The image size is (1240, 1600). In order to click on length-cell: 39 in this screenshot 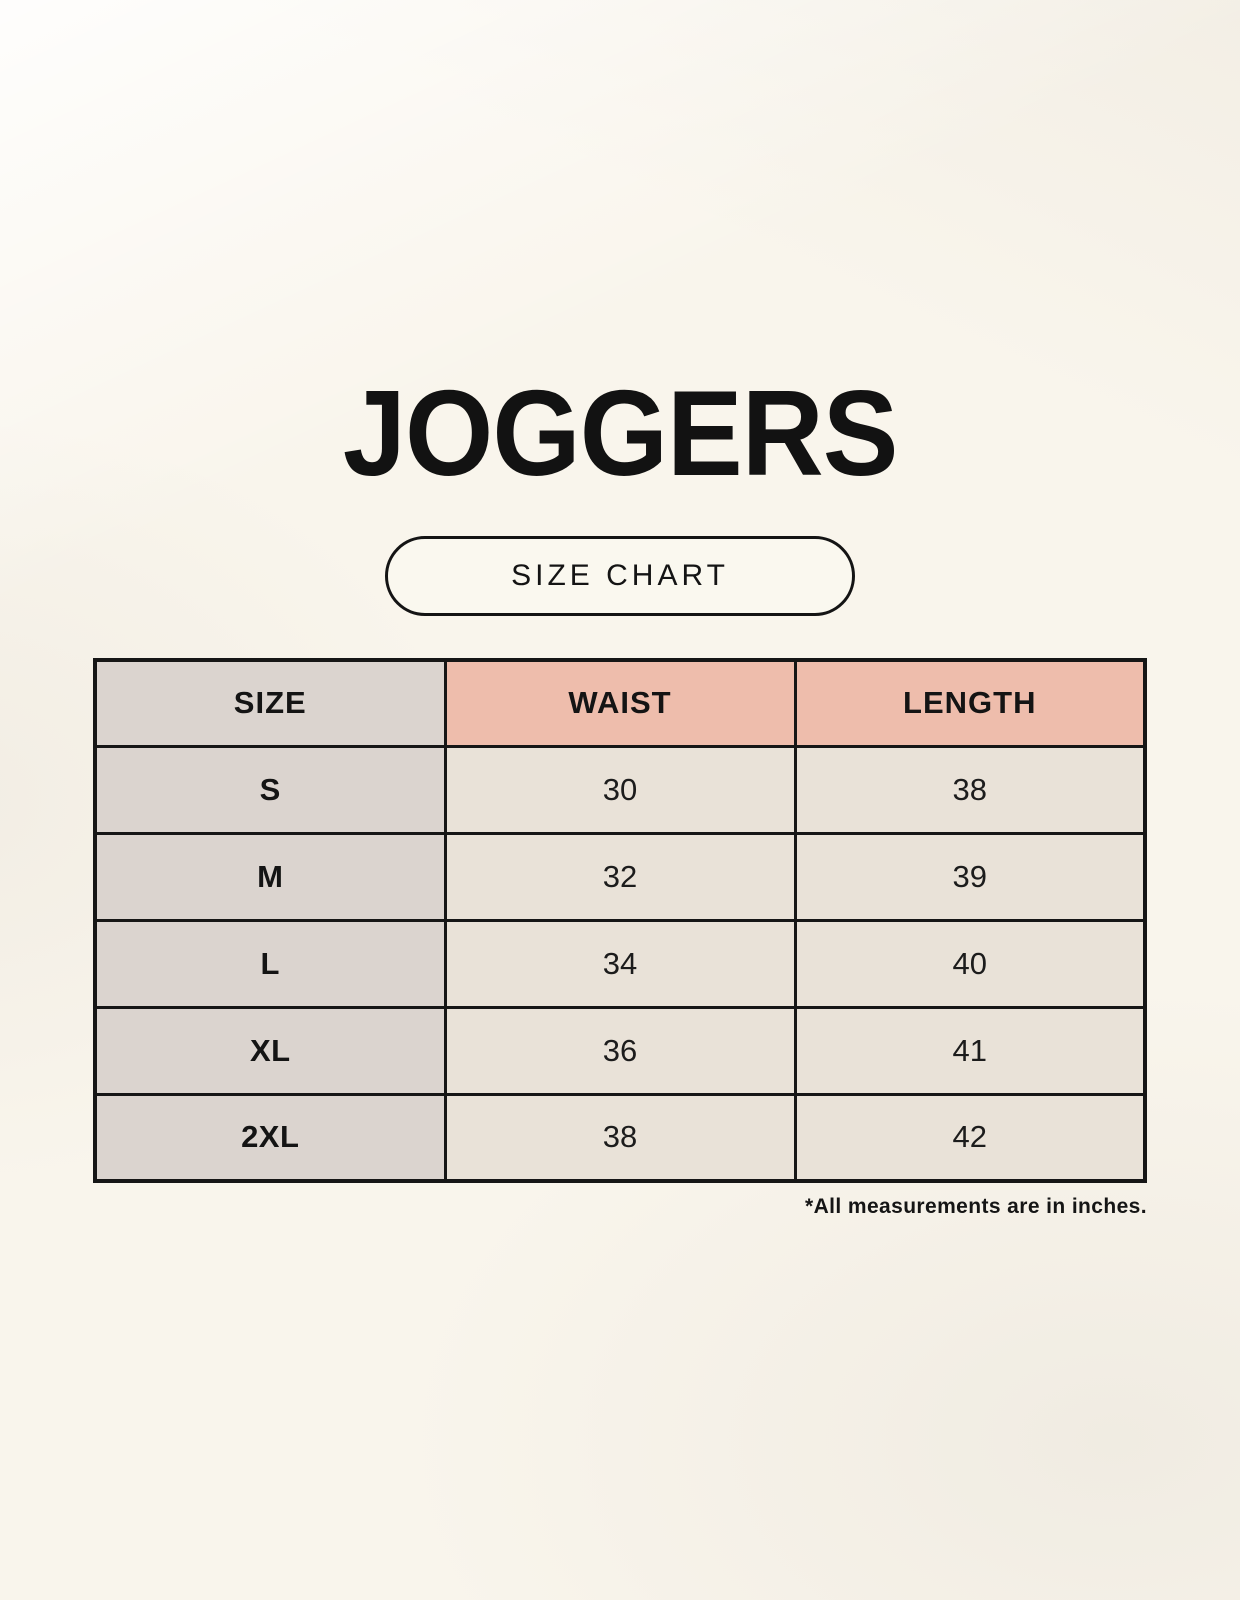, I will do `click(970, 876)`.